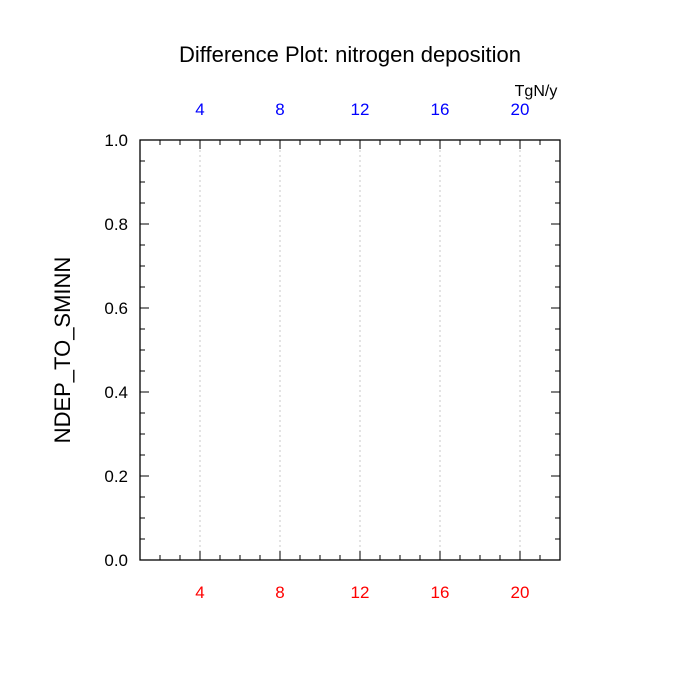  Describe the element at coordinates (116, 140) in the screenshot. I see `y-tick-label: 1.0` at that location.